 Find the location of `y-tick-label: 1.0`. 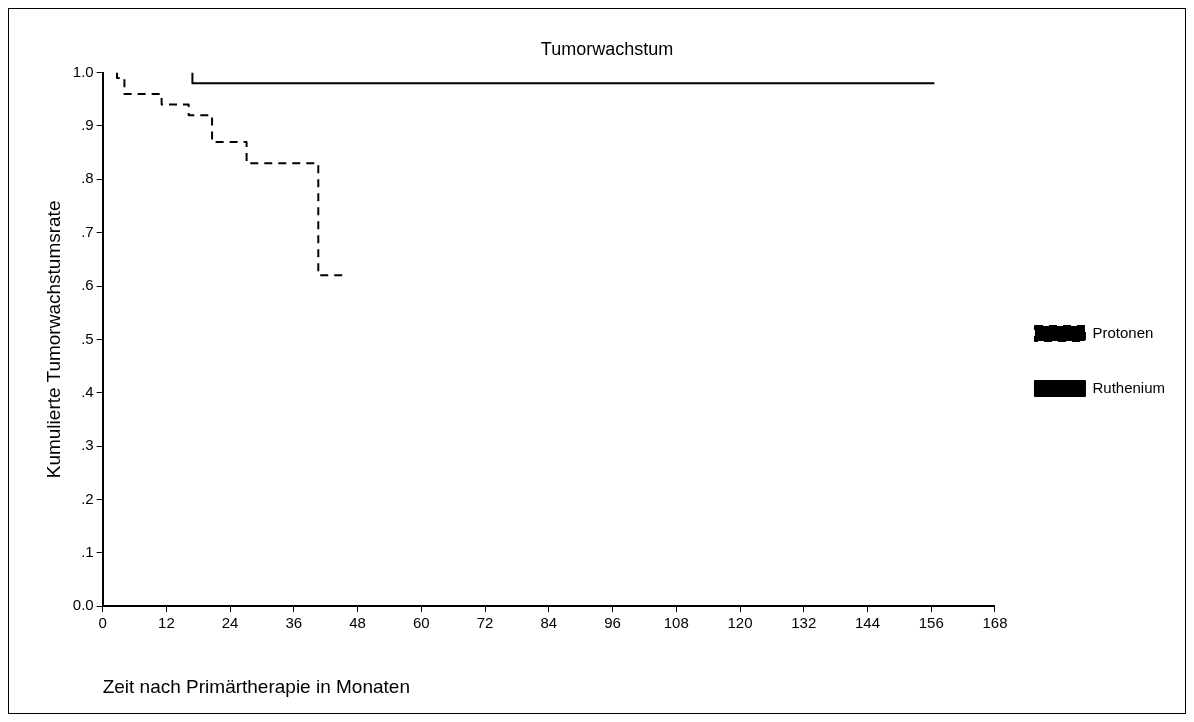

y-tick-label: 1.0 is located at coordinates (83, 71).